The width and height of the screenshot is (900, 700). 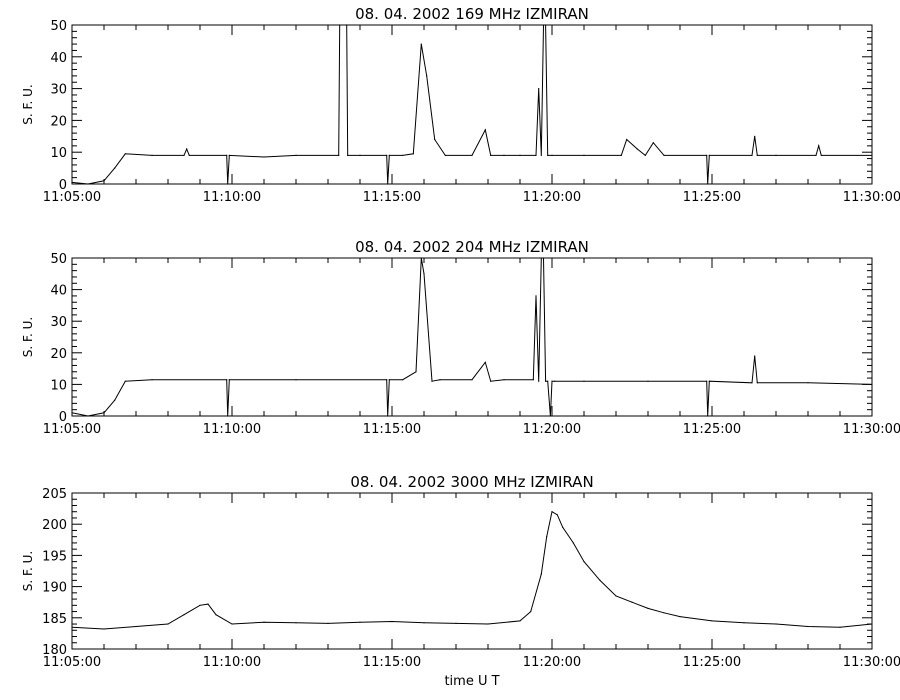 What do you see at coordinates (58, 259) in the screenshot?
I see `y-tick-label: 50` at bounding box center [58, 259].